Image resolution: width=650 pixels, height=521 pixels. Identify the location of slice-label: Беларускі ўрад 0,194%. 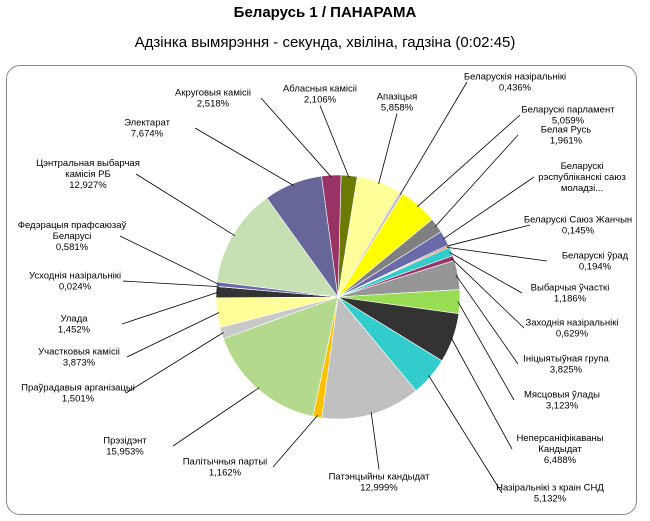
(595, 262).